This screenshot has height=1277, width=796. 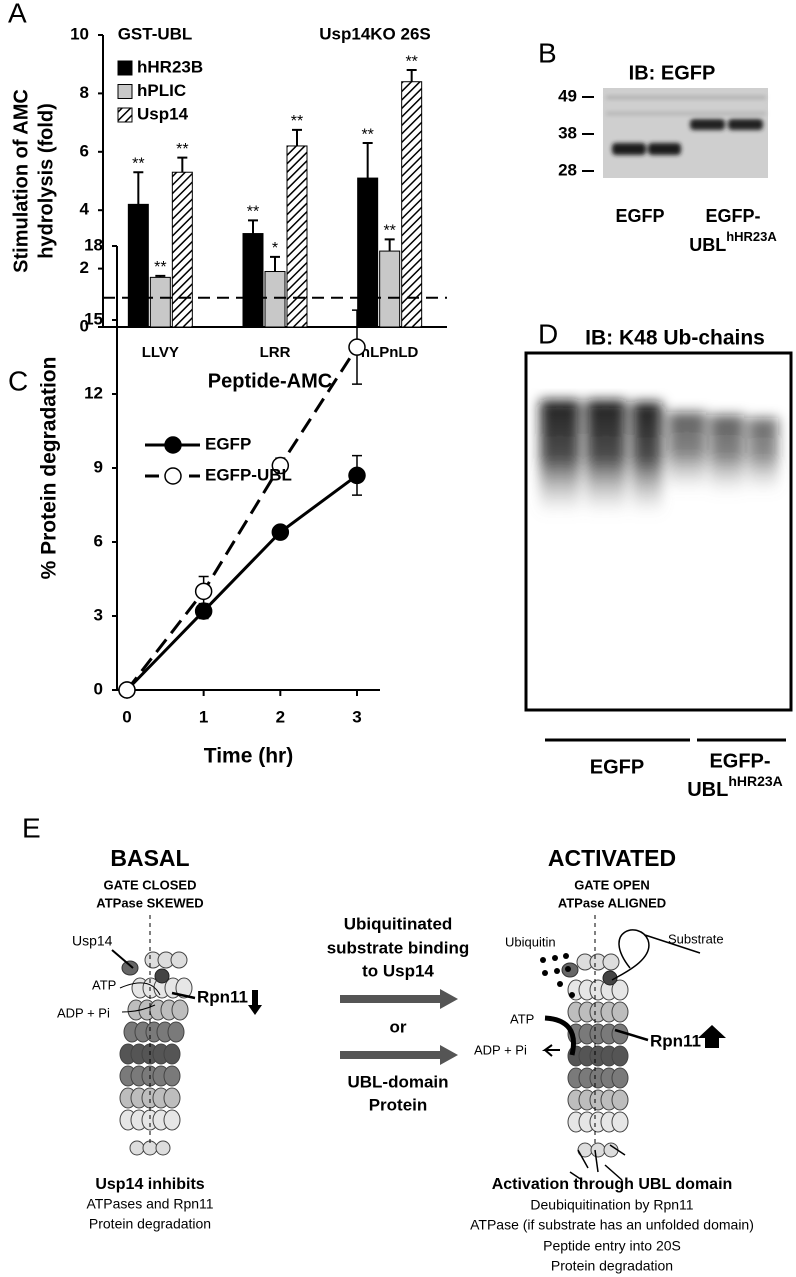 I want to click on transition-label: or, so click(x=398, y=1026).